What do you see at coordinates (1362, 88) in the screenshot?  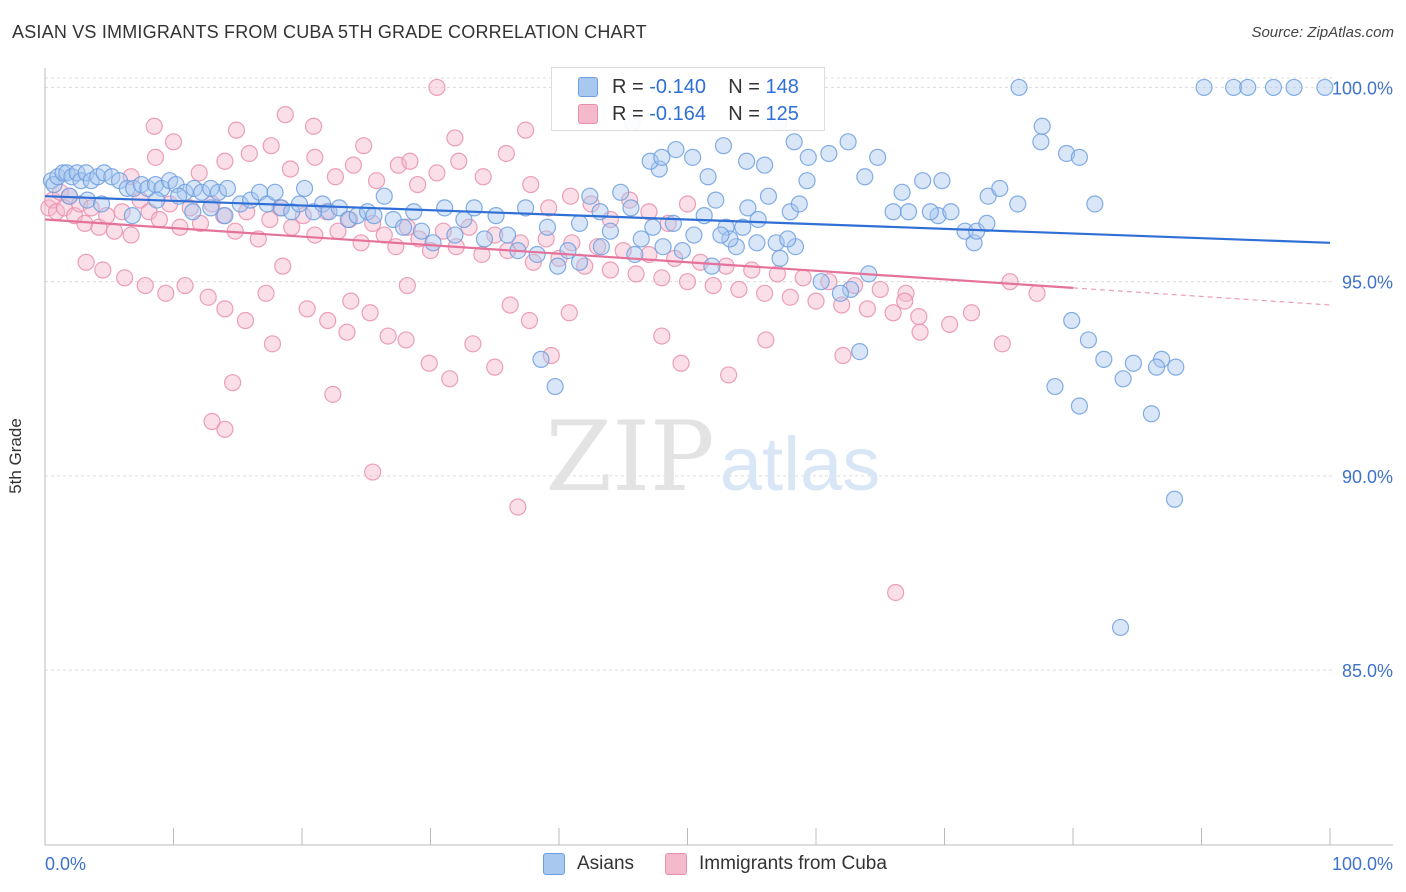 I see `y-tick-label: 100.0%` at bounding box center [1362, 88].